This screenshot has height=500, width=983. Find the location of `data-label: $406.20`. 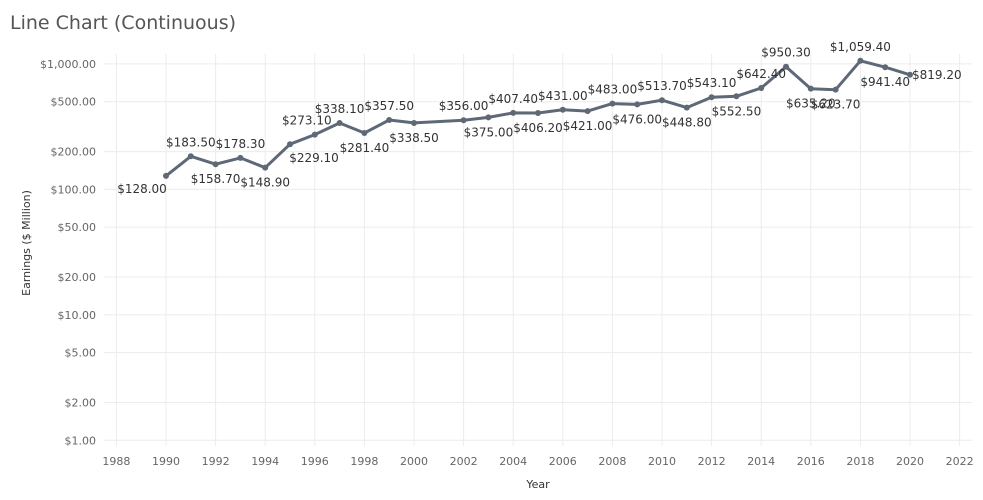

data-label: $406.20 is located at coordinates (538, 128).